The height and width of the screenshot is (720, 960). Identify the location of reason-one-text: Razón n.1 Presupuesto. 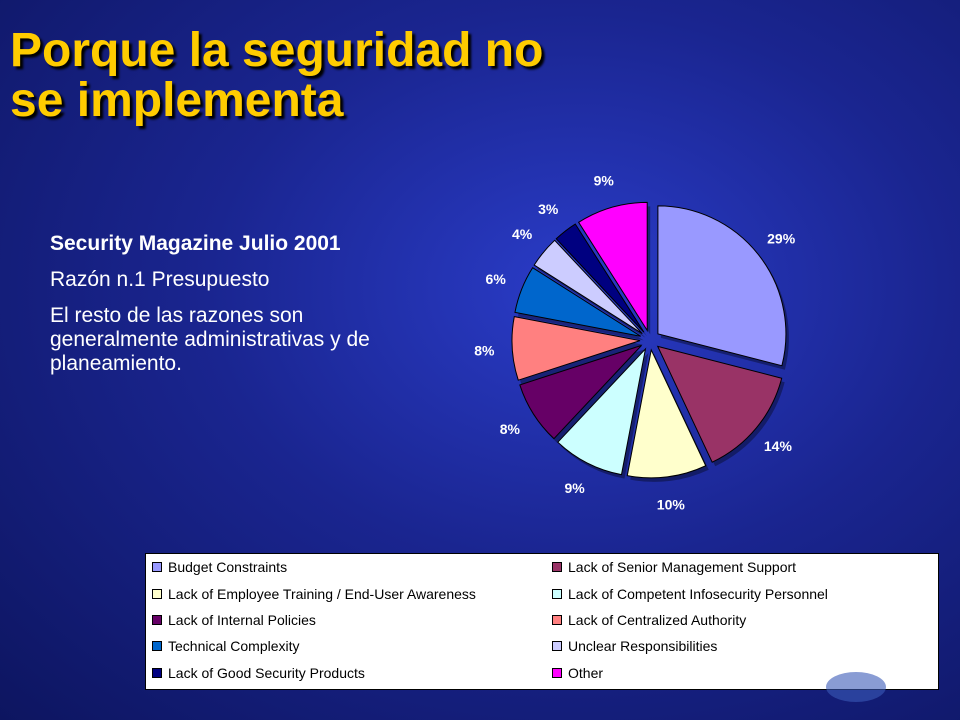
(160, 279).